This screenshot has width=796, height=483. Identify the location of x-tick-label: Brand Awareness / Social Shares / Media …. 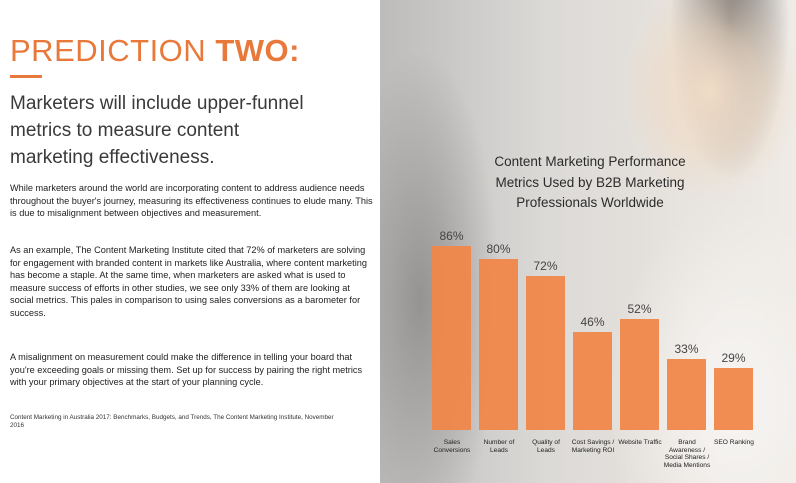
(687, 454).